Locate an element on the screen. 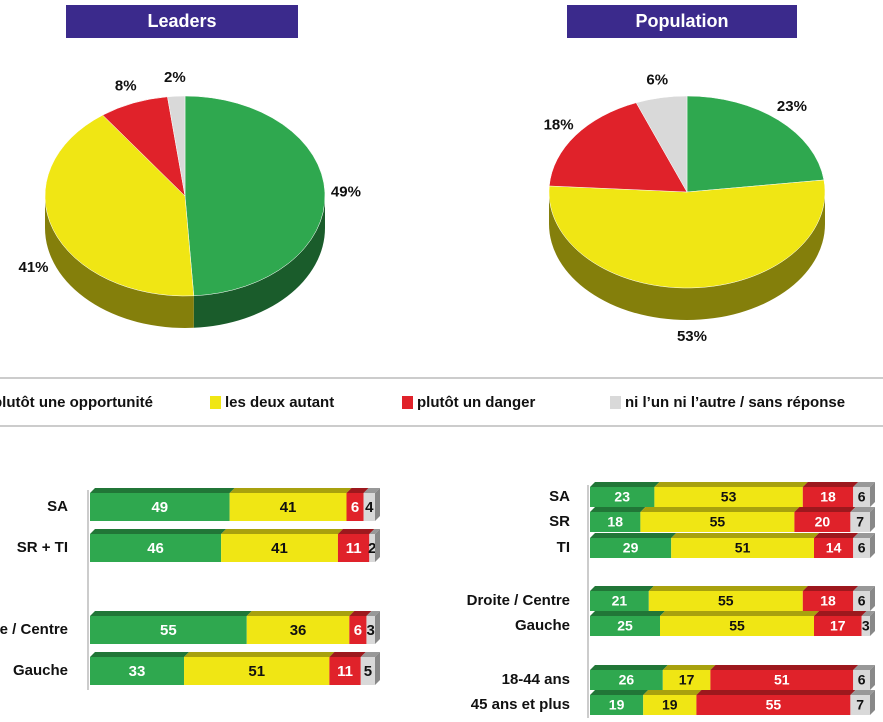 The image size is (883, 722). bar-value: 14 is located at coordinates (834, 548).